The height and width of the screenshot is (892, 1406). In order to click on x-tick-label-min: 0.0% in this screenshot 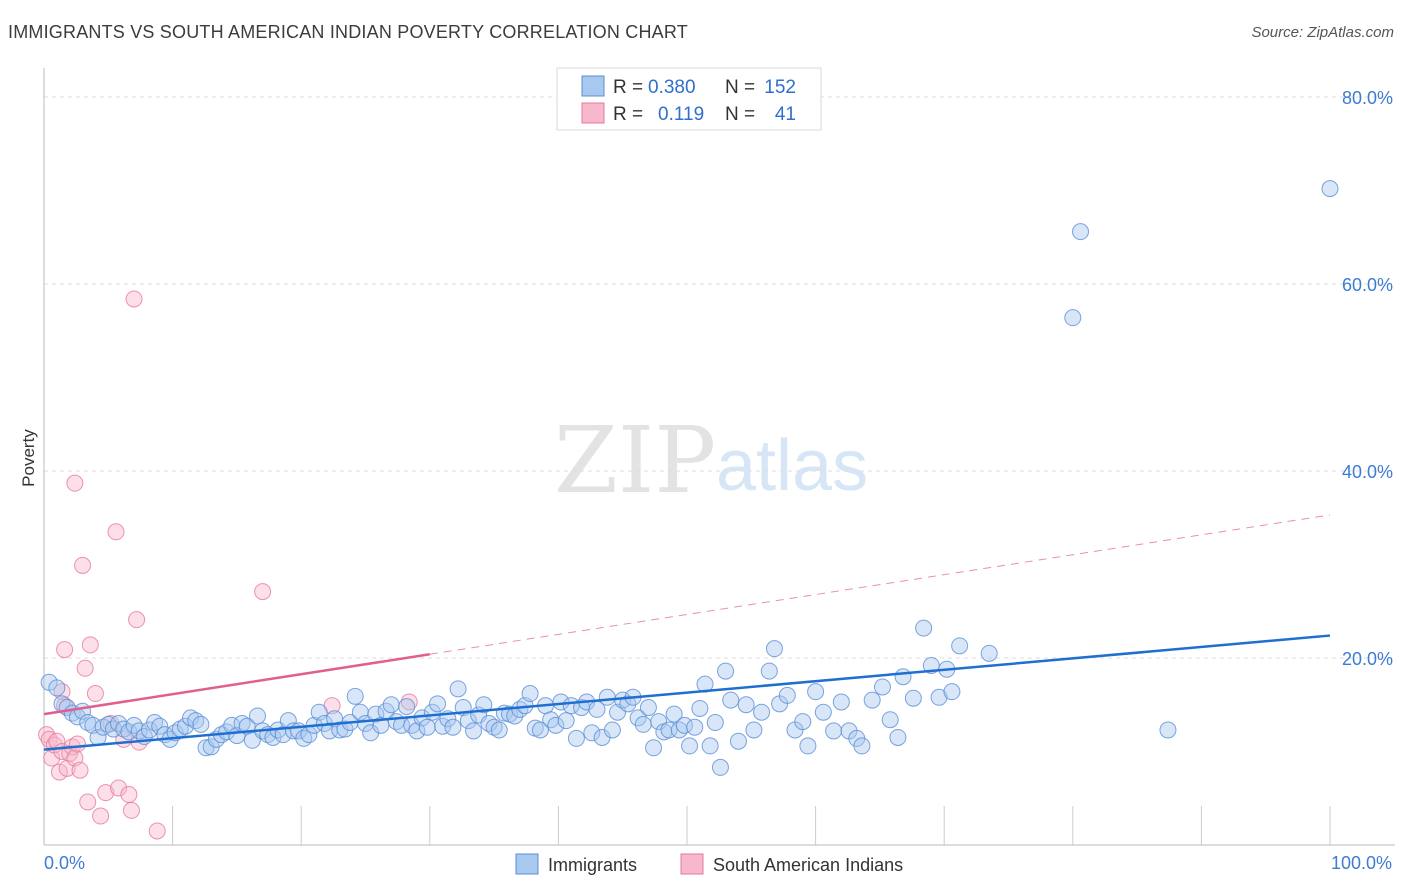, I will do `click(64, 863)`.